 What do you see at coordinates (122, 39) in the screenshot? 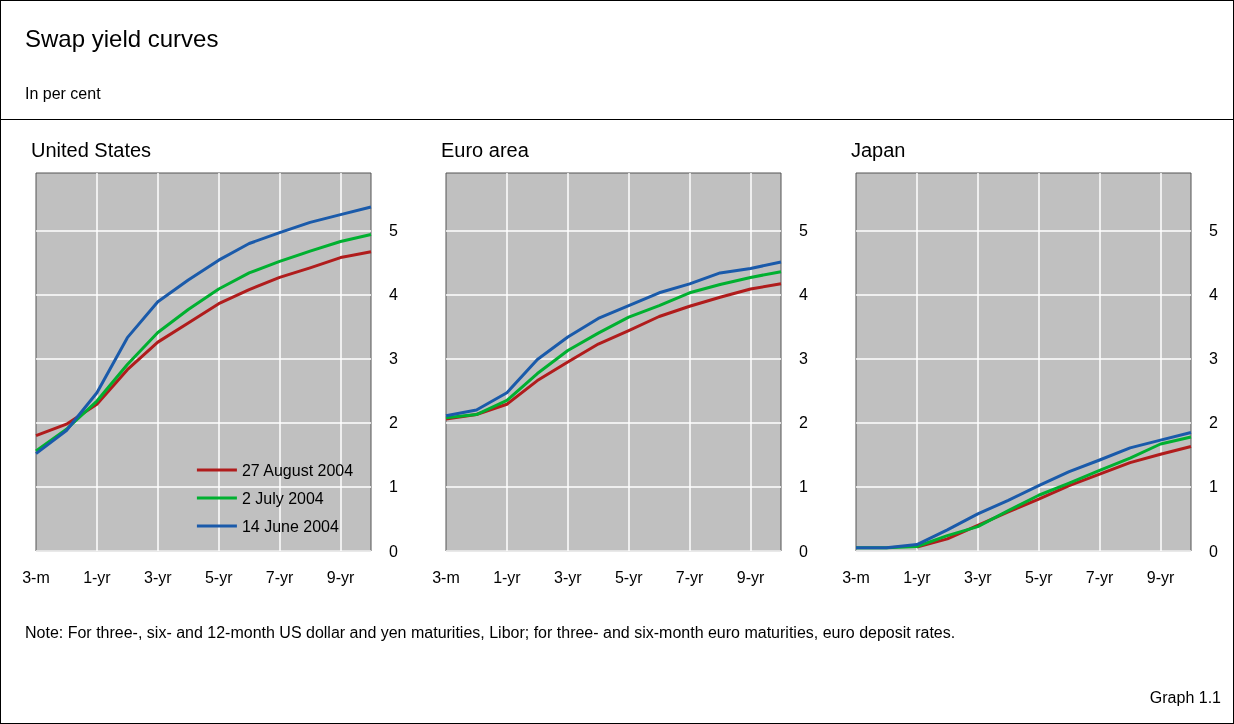
I see `text: Swap yield curves` at bounding box center [122, 39].